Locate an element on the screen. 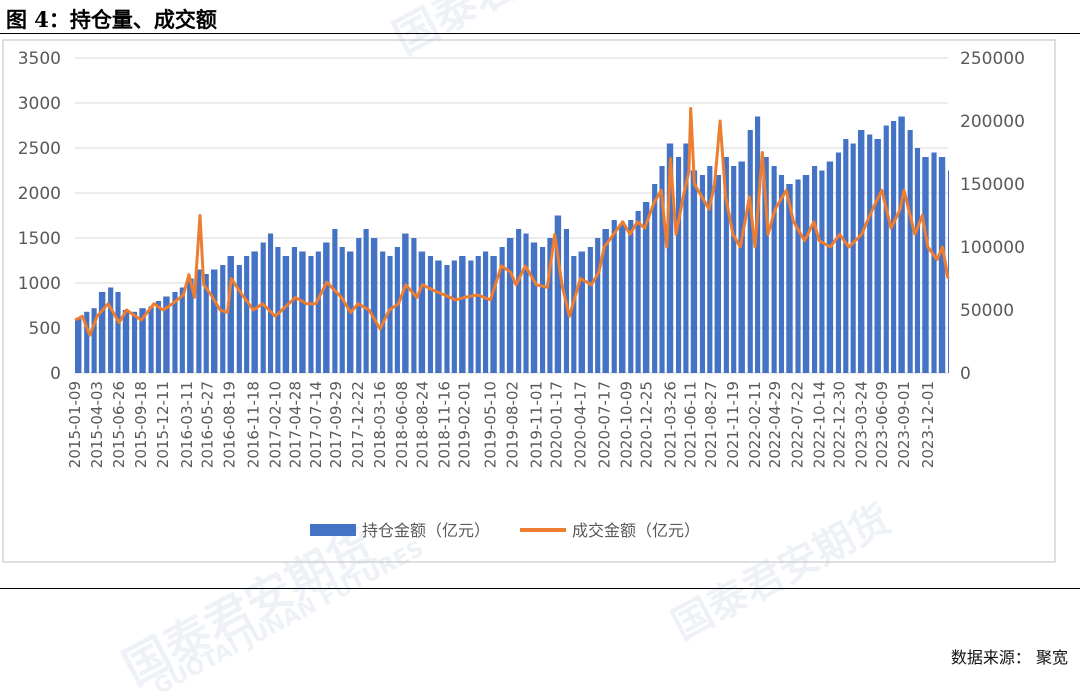 The height and width of the screenshot is (700, 1080). x-tick-label: 2020-07-17 is located at coordinates (604, 424).